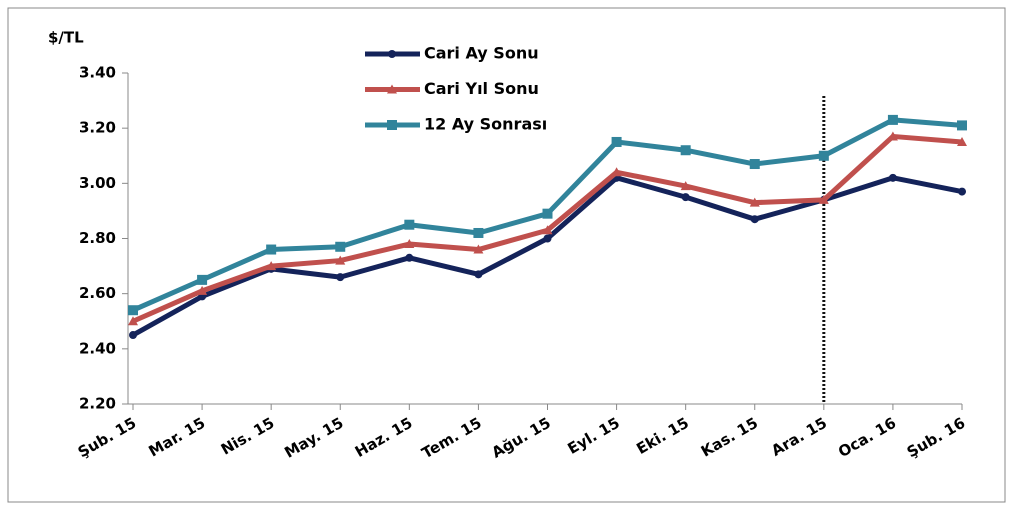 This screenshot has height=515, width=1014. What do you see at coordinates (481, 88) in the screenshot?
I see `legend-label: Cari Yıl Sonu` at bounding box center [481, 88].